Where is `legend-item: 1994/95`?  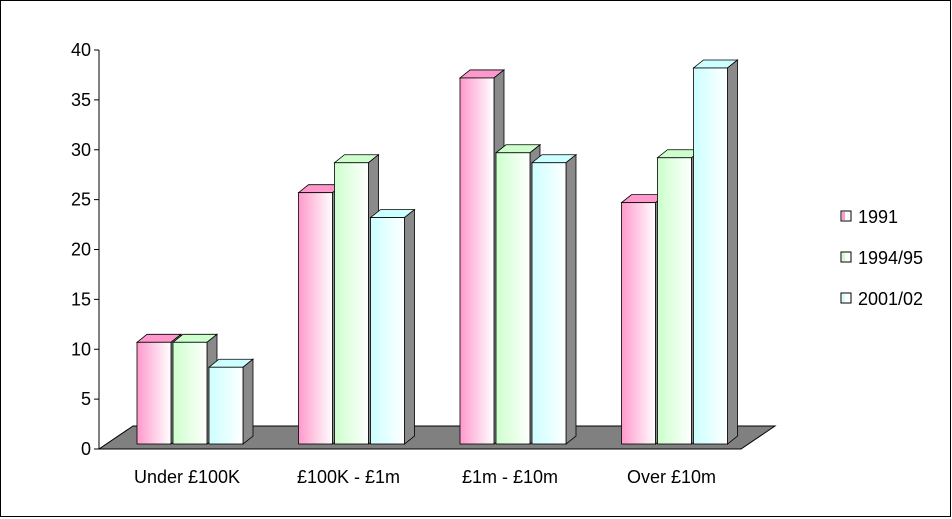
legend-item: 1994/95 is located at coordinates (881, 258).